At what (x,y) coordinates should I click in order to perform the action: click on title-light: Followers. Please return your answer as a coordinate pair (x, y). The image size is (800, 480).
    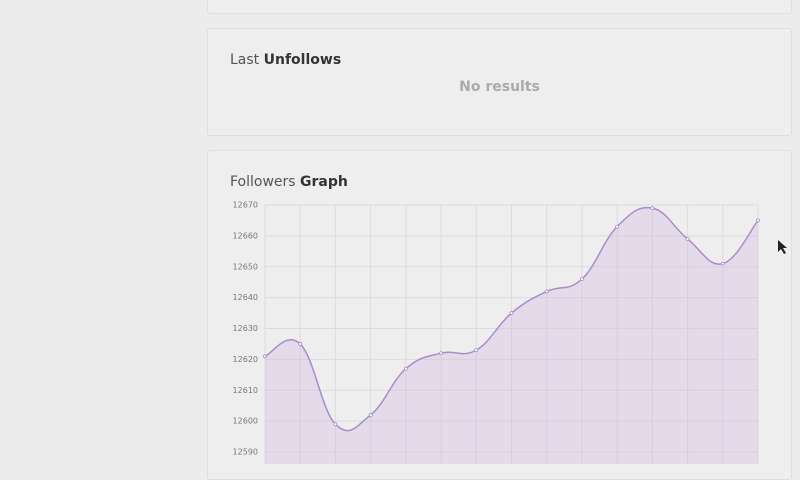
    Looking at the image, I should click on (263, 182).